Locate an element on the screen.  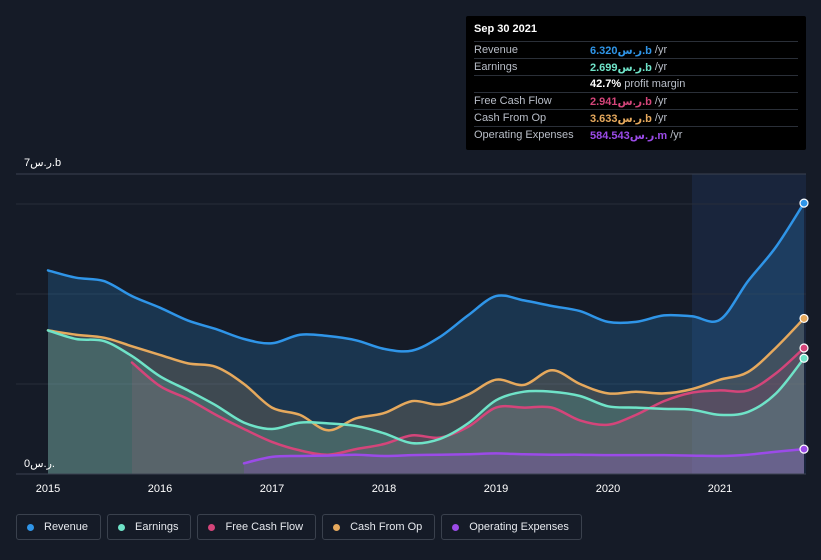
x-tick-label: 2018 is located at coordinates (384, 489).